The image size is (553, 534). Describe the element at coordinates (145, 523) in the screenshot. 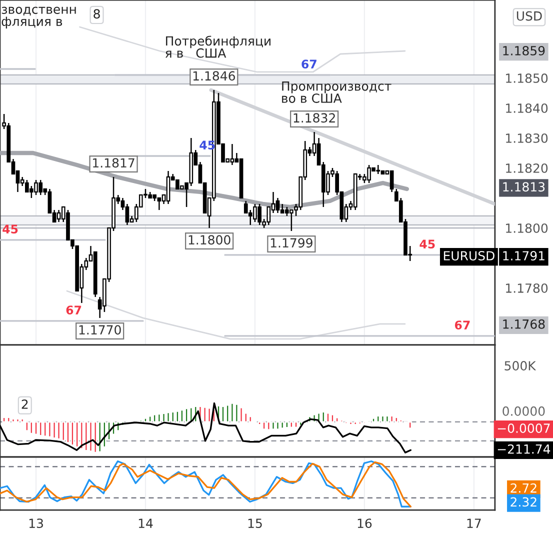

I see `x-tick-label: 14` at that location.